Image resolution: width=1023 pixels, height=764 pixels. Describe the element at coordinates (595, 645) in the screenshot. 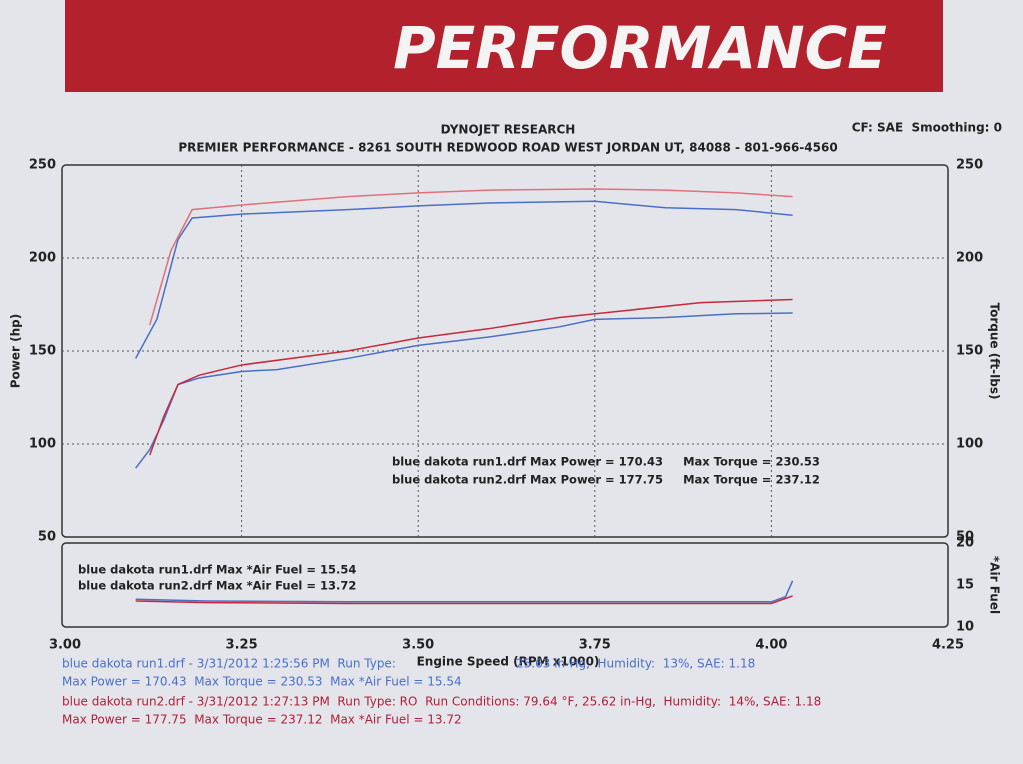

I see `x-tick-label: 3.75` at that location.